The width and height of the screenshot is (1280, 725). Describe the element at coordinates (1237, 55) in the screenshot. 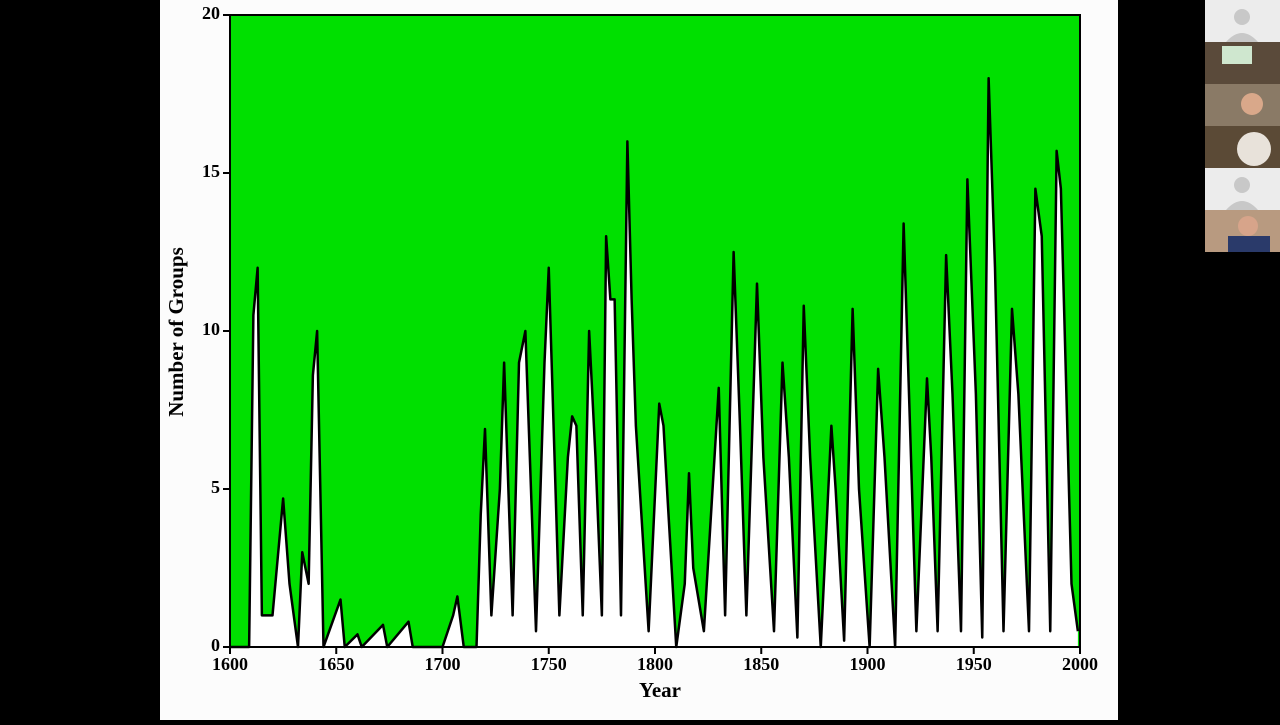

I see `video` at that location.